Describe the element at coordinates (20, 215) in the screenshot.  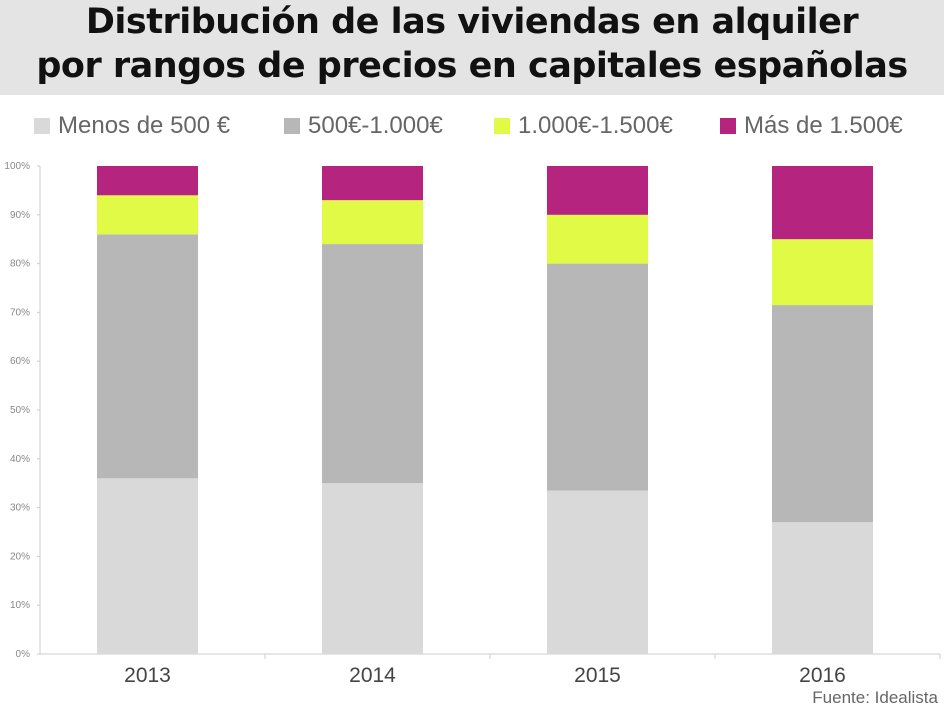
I see `y-tick-label: 90%` at that location.